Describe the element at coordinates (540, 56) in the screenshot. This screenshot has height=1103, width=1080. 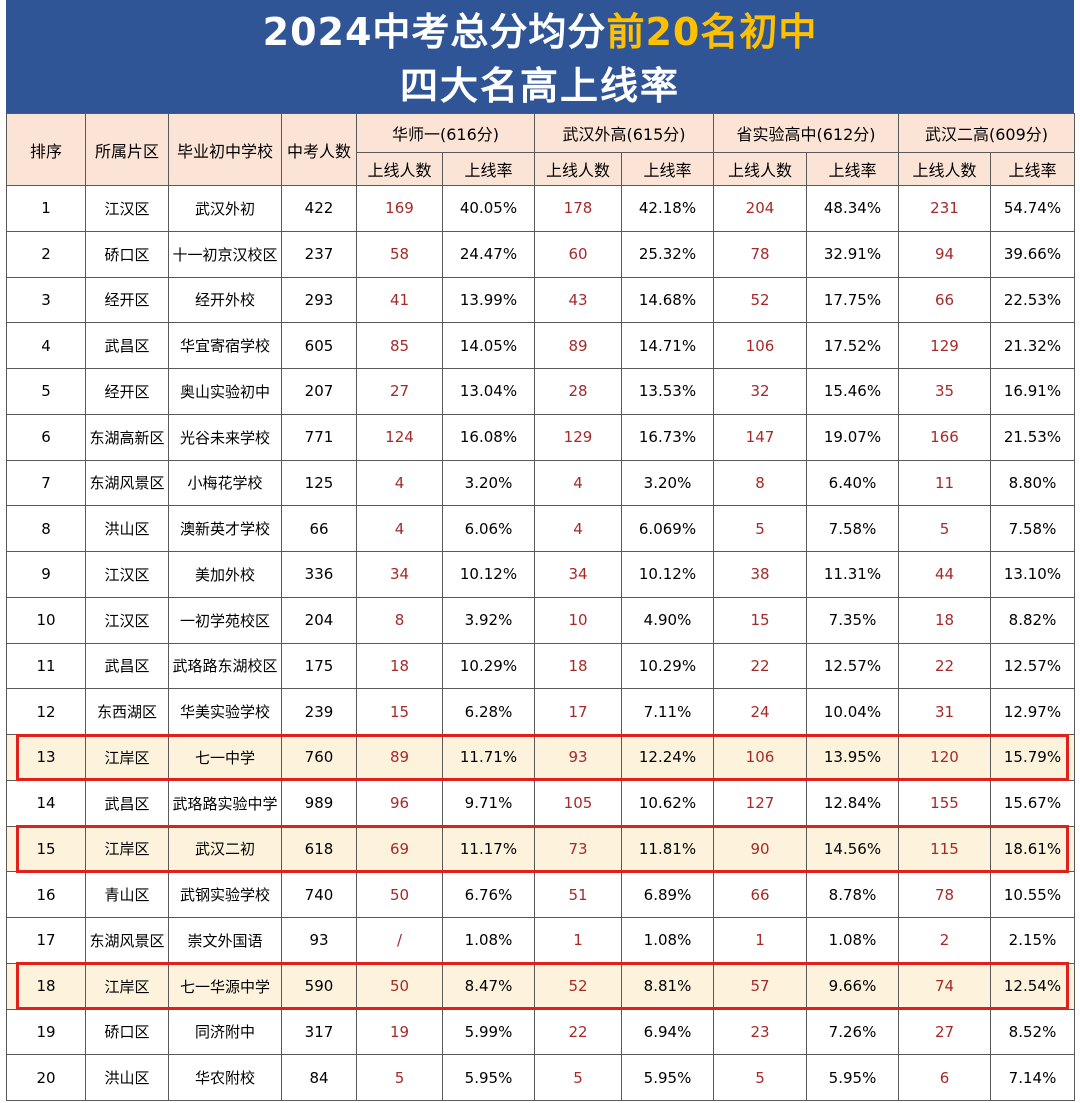
I see `title-banner: 2024中考总分均分前20名初中 四大名高上线率` at that location.